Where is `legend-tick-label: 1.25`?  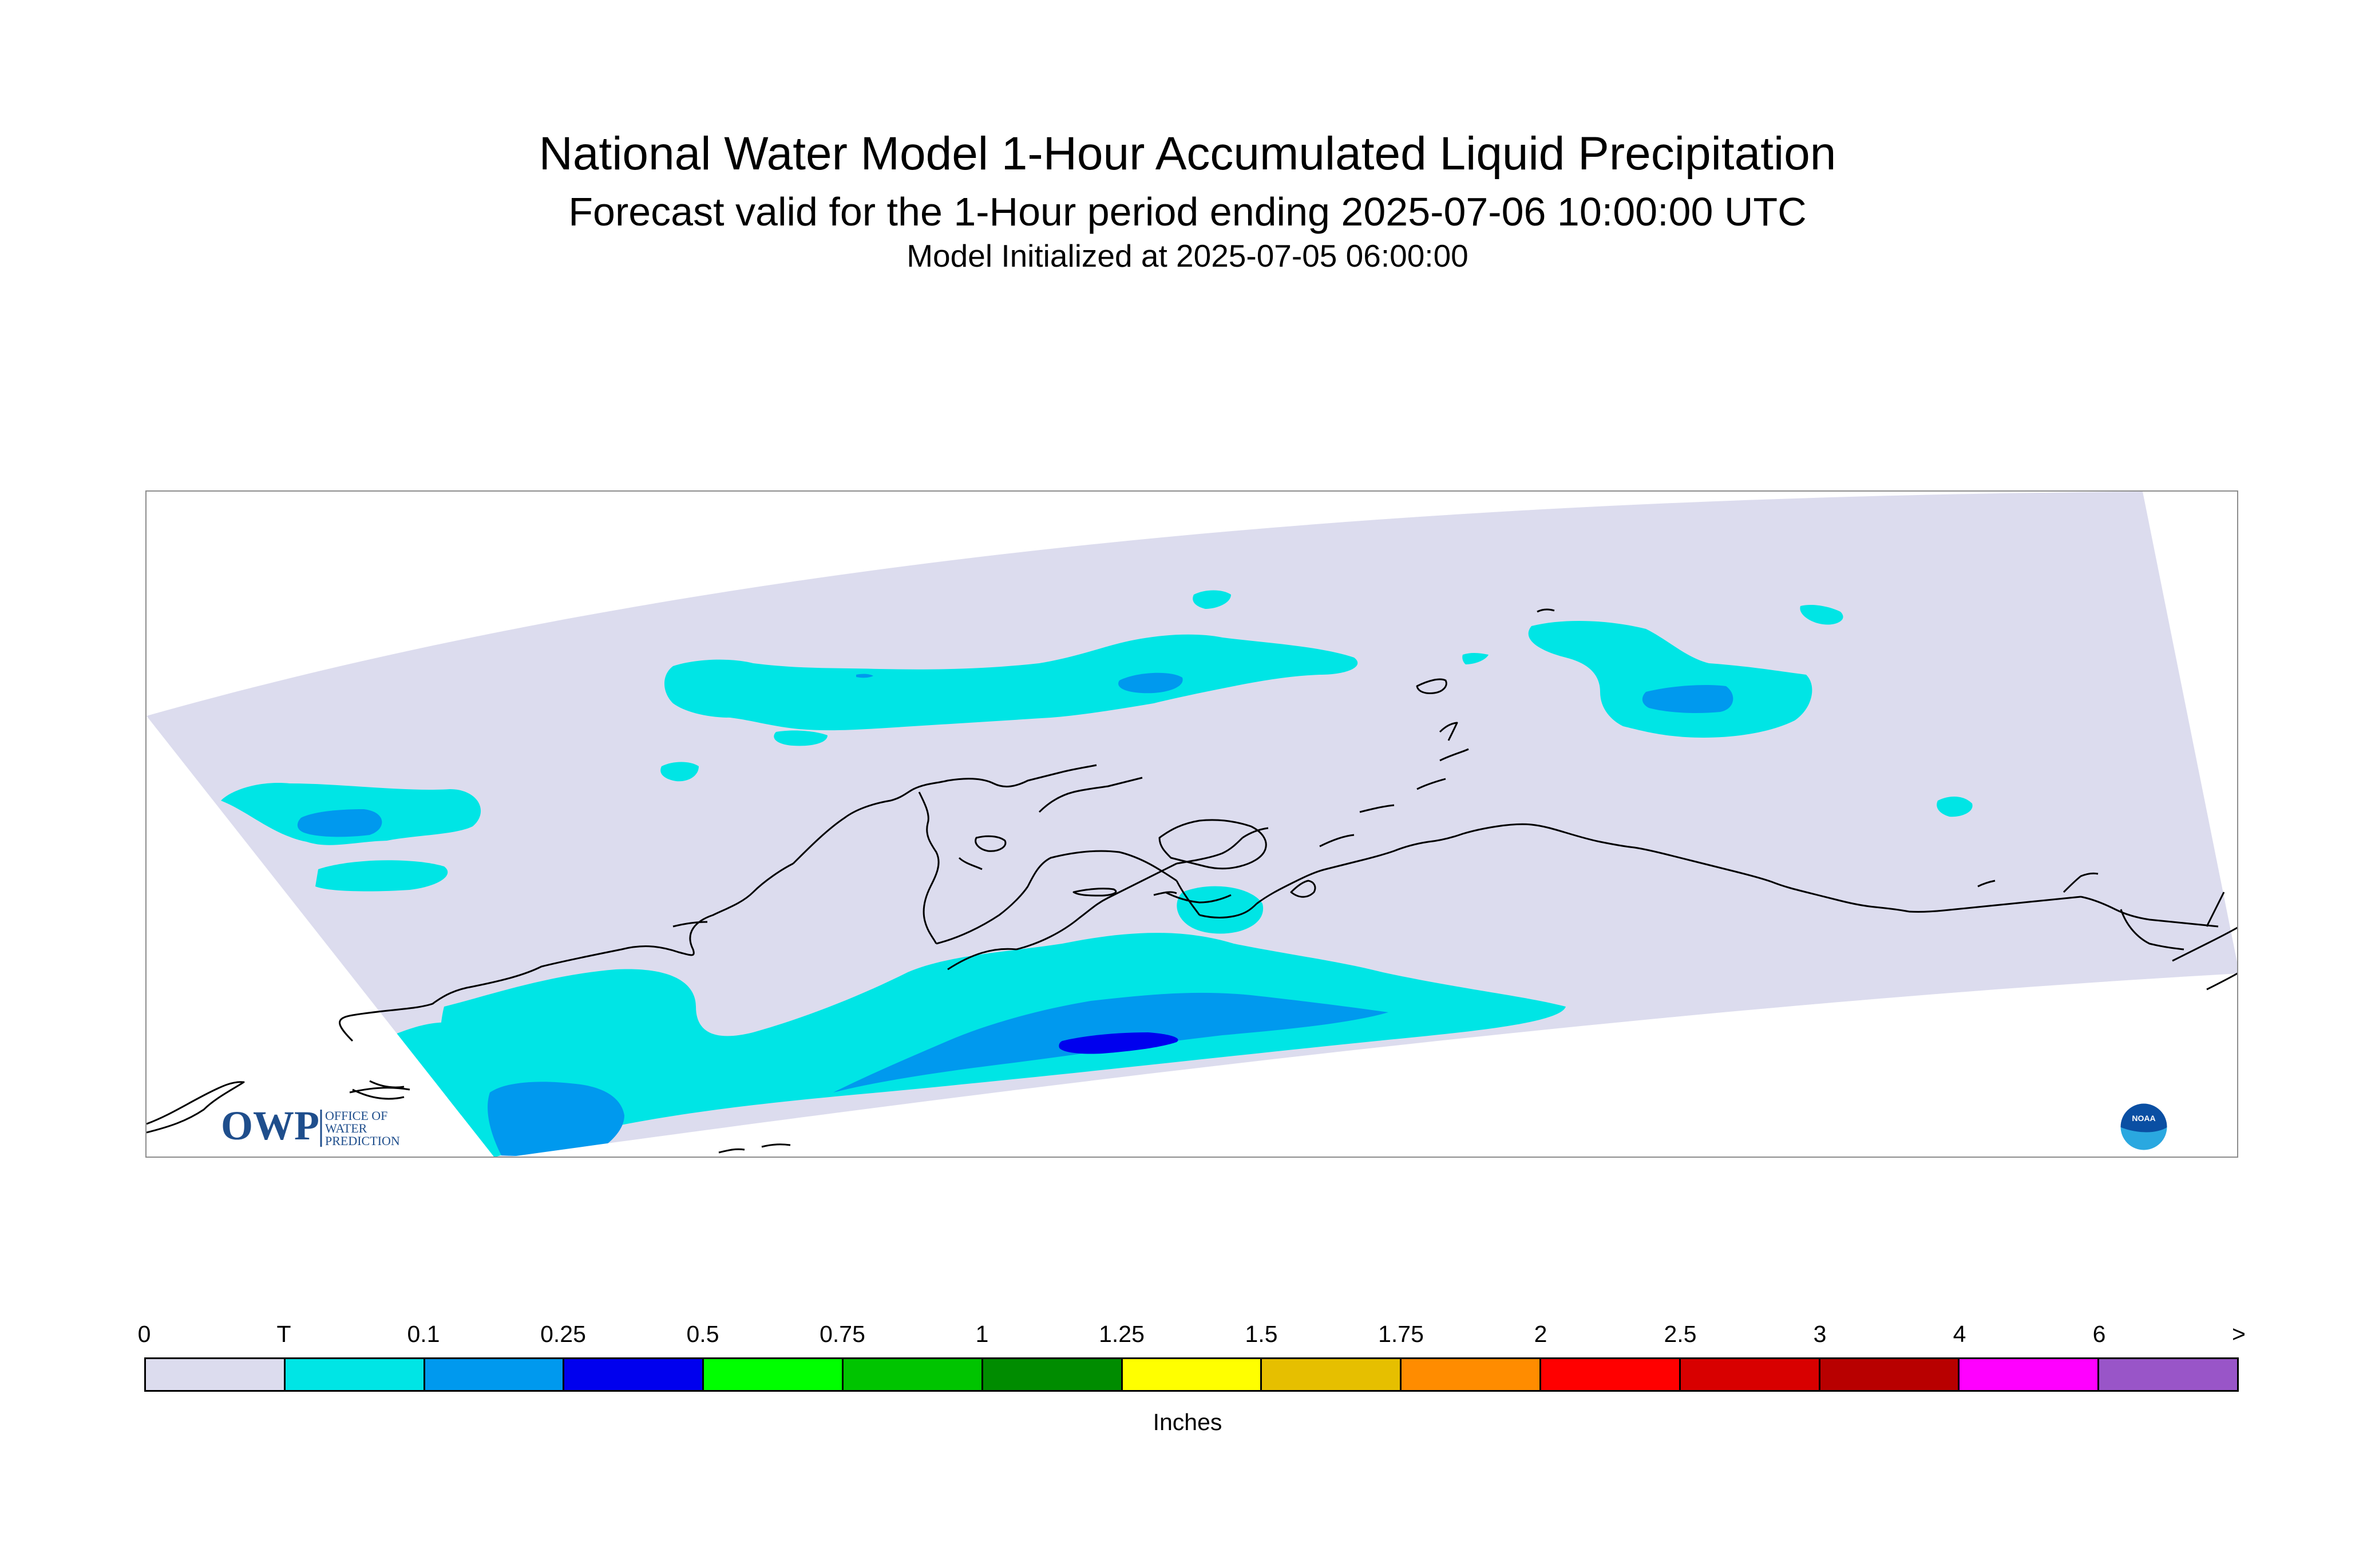 legend-tick-label: 1.25 is located at coordinates (1122, 1334).